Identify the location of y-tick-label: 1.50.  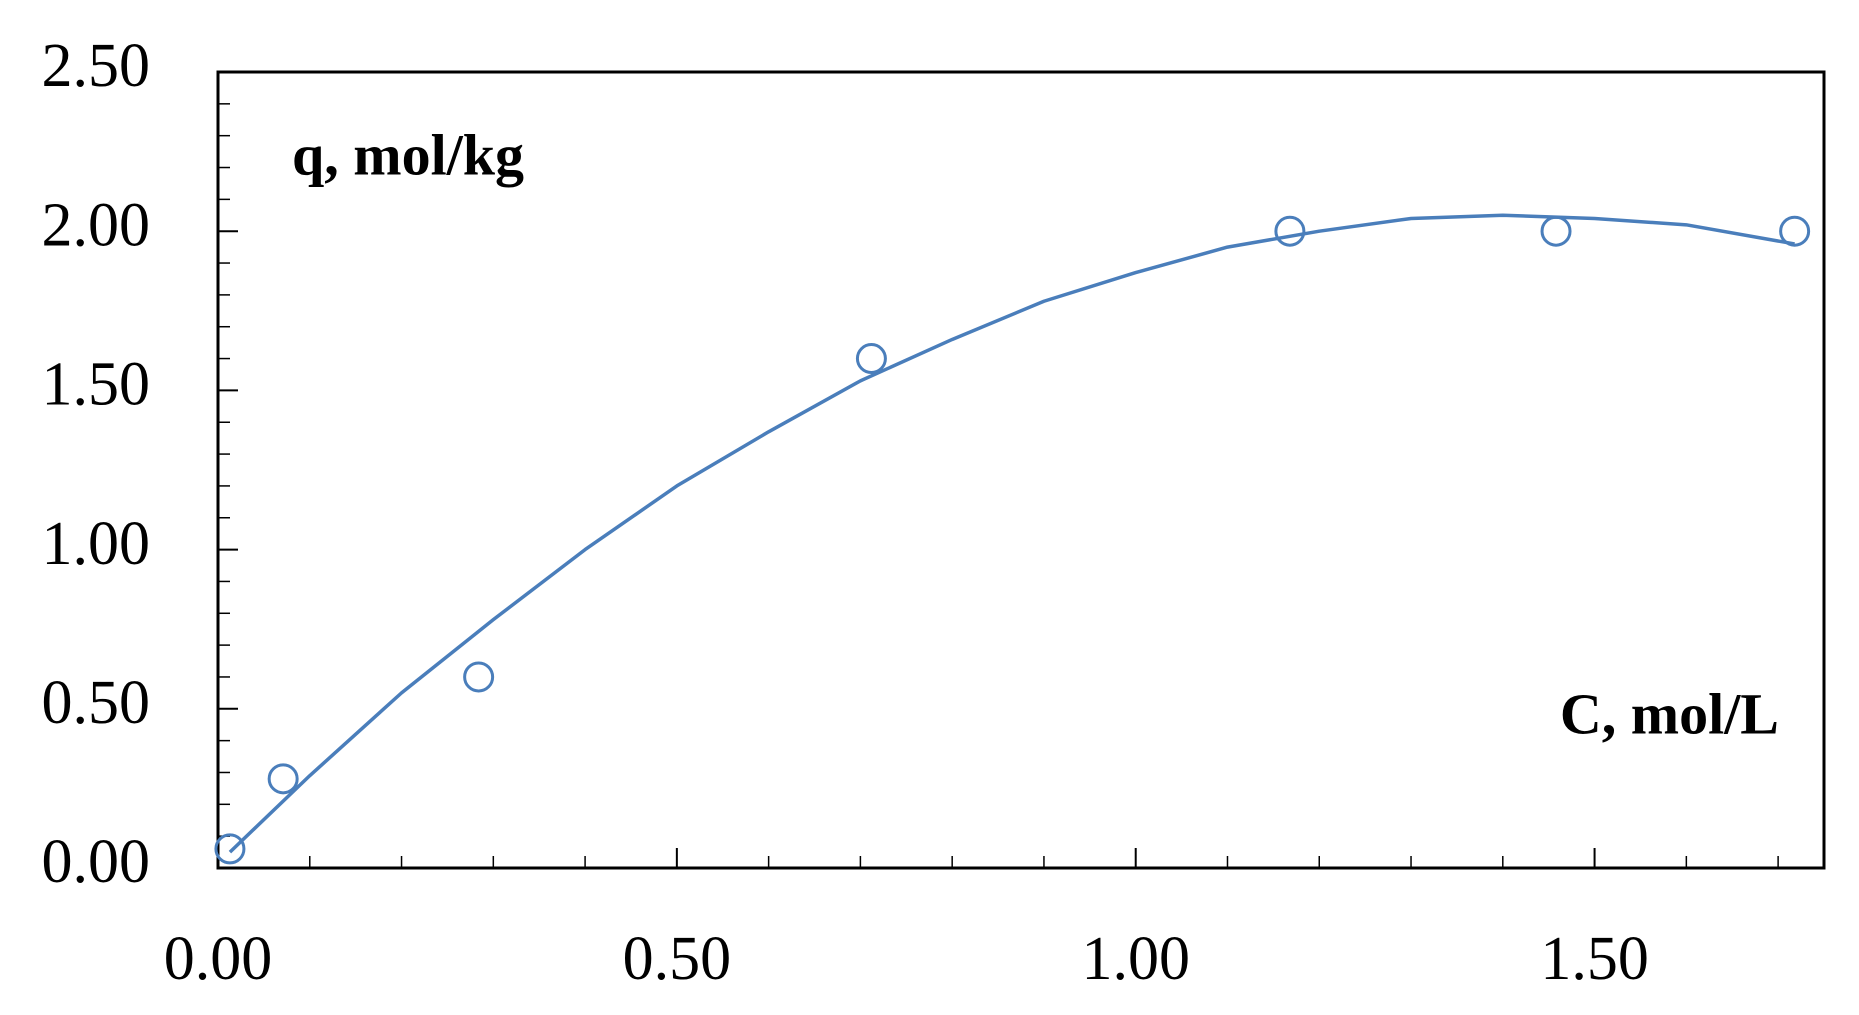
(96, 385).